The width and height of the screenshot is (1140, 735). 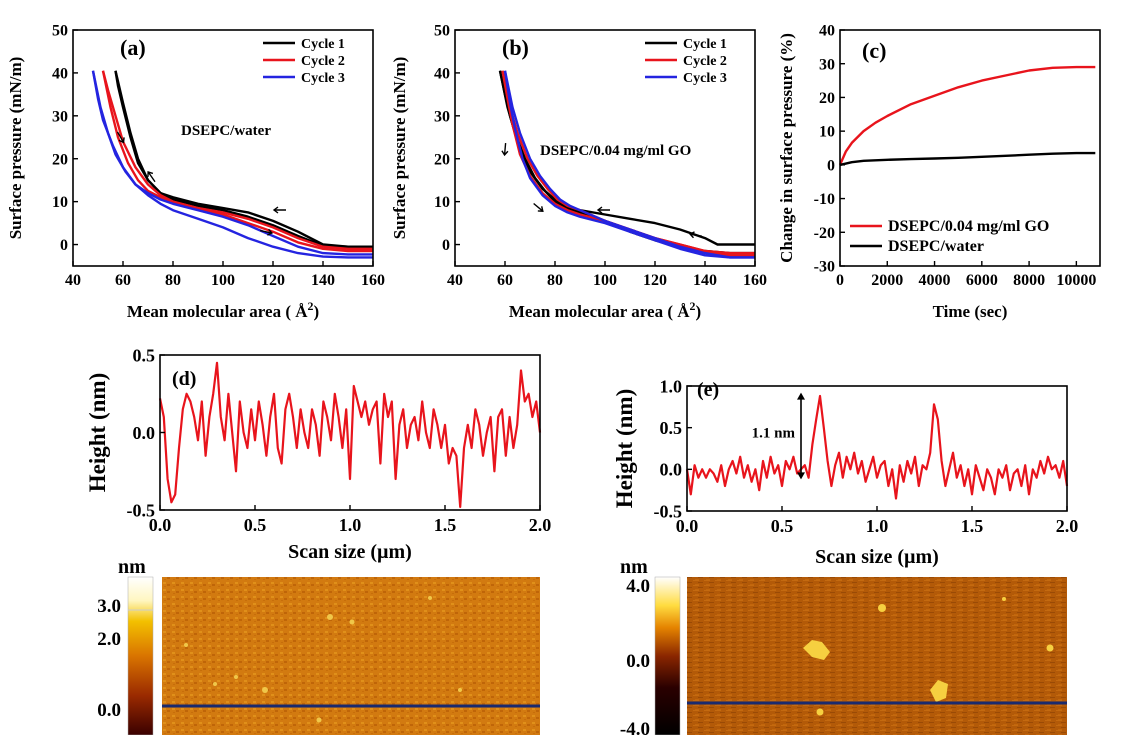 I want to click on panel-letter: (b), so click(x=515, y=47).